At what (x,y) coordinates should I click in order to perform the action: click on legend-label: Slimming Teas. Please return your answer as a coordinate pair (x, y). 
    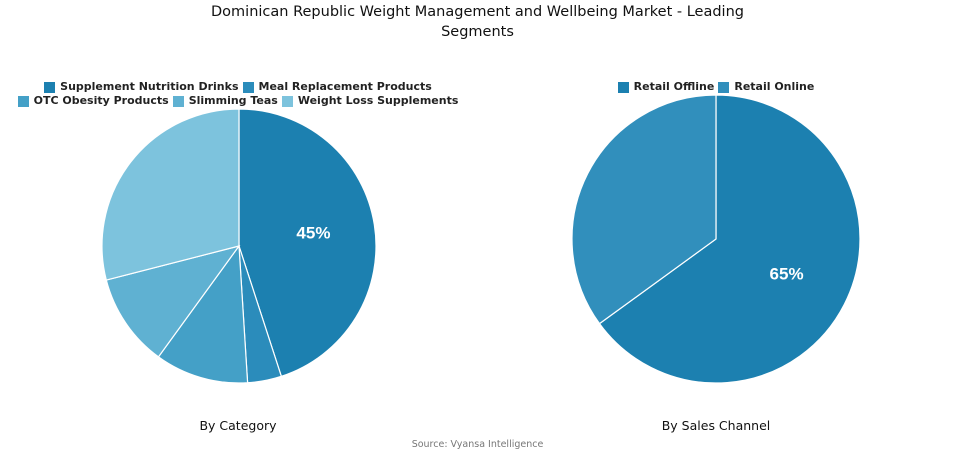
    Looking at the image, I should click on (233, 100).